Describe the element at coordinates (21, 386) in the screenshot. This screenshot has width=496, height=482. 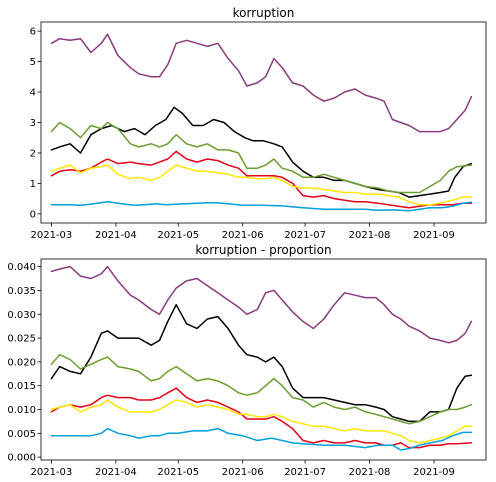
I see `y-tick-label: 0.015` at that location.